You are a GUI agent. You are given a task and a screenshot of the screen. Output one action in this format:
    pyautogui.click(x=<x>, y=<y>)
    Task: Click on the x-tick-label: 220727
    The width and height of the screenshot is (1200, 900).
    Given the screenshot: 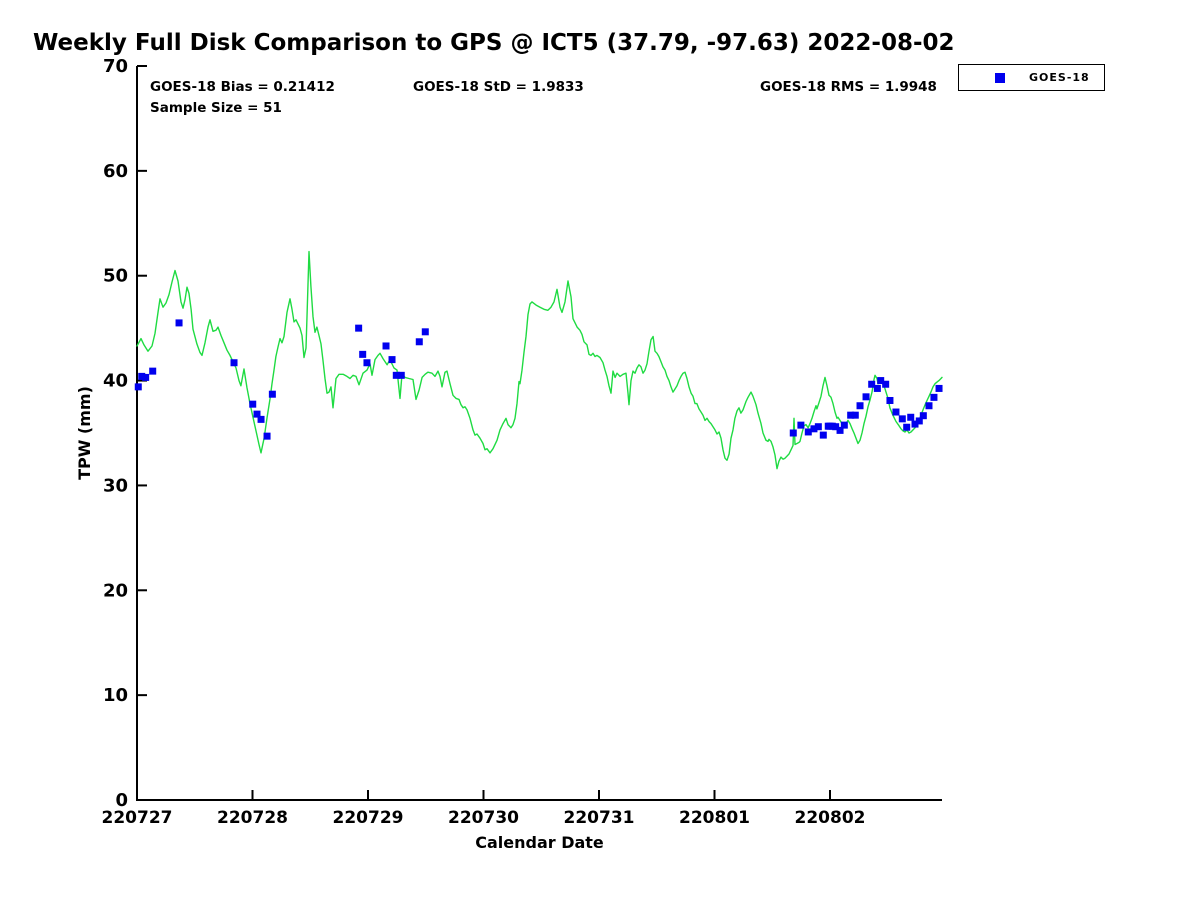 What is the action you would take?
    pyautogui.click(x=137, y=818)
    